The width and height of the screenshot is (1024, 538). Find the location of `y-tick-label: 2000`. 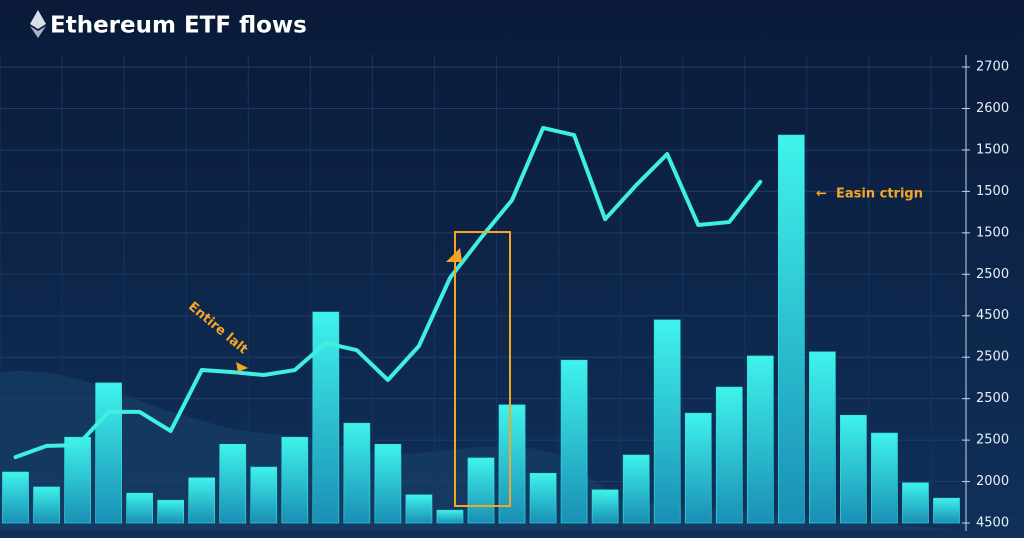

y-tick-label: 2000 is located at coordinates (992, 481).